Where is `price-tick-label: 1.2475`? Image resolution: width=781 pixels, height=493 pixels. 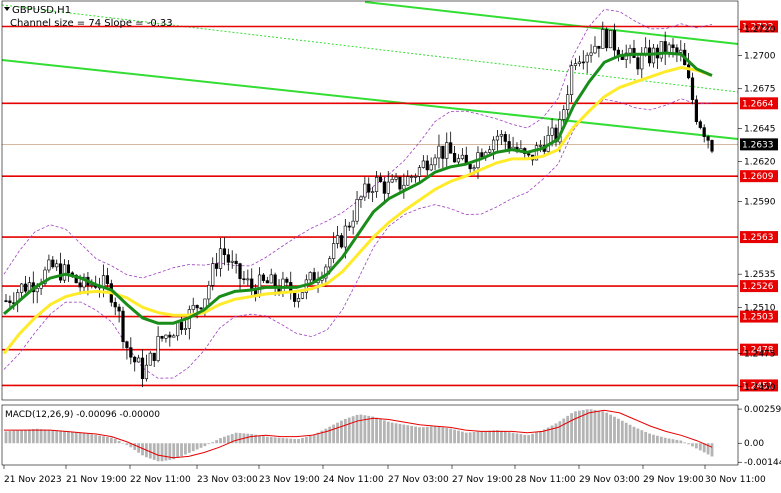 price-tick-label: 1.2475 is located at coordinates (760, 355).